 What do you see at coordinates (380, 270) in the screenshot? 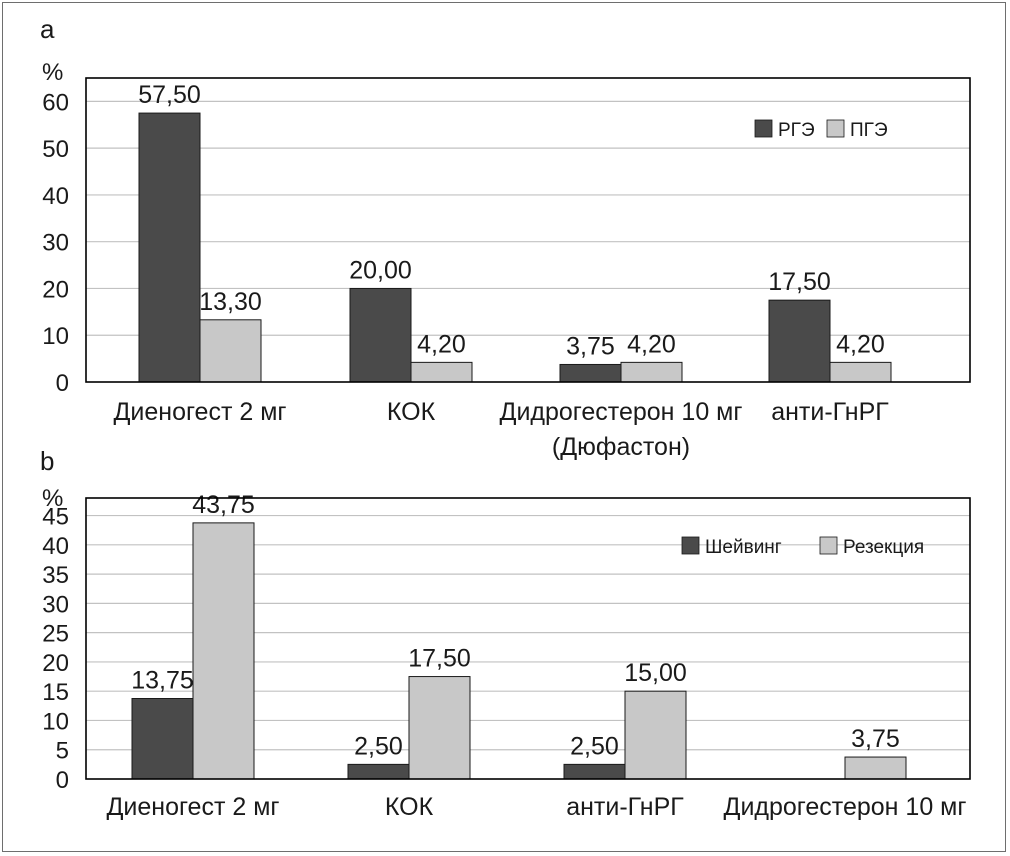
I see `data-label: 20,00` at bounding box center [380, 270].